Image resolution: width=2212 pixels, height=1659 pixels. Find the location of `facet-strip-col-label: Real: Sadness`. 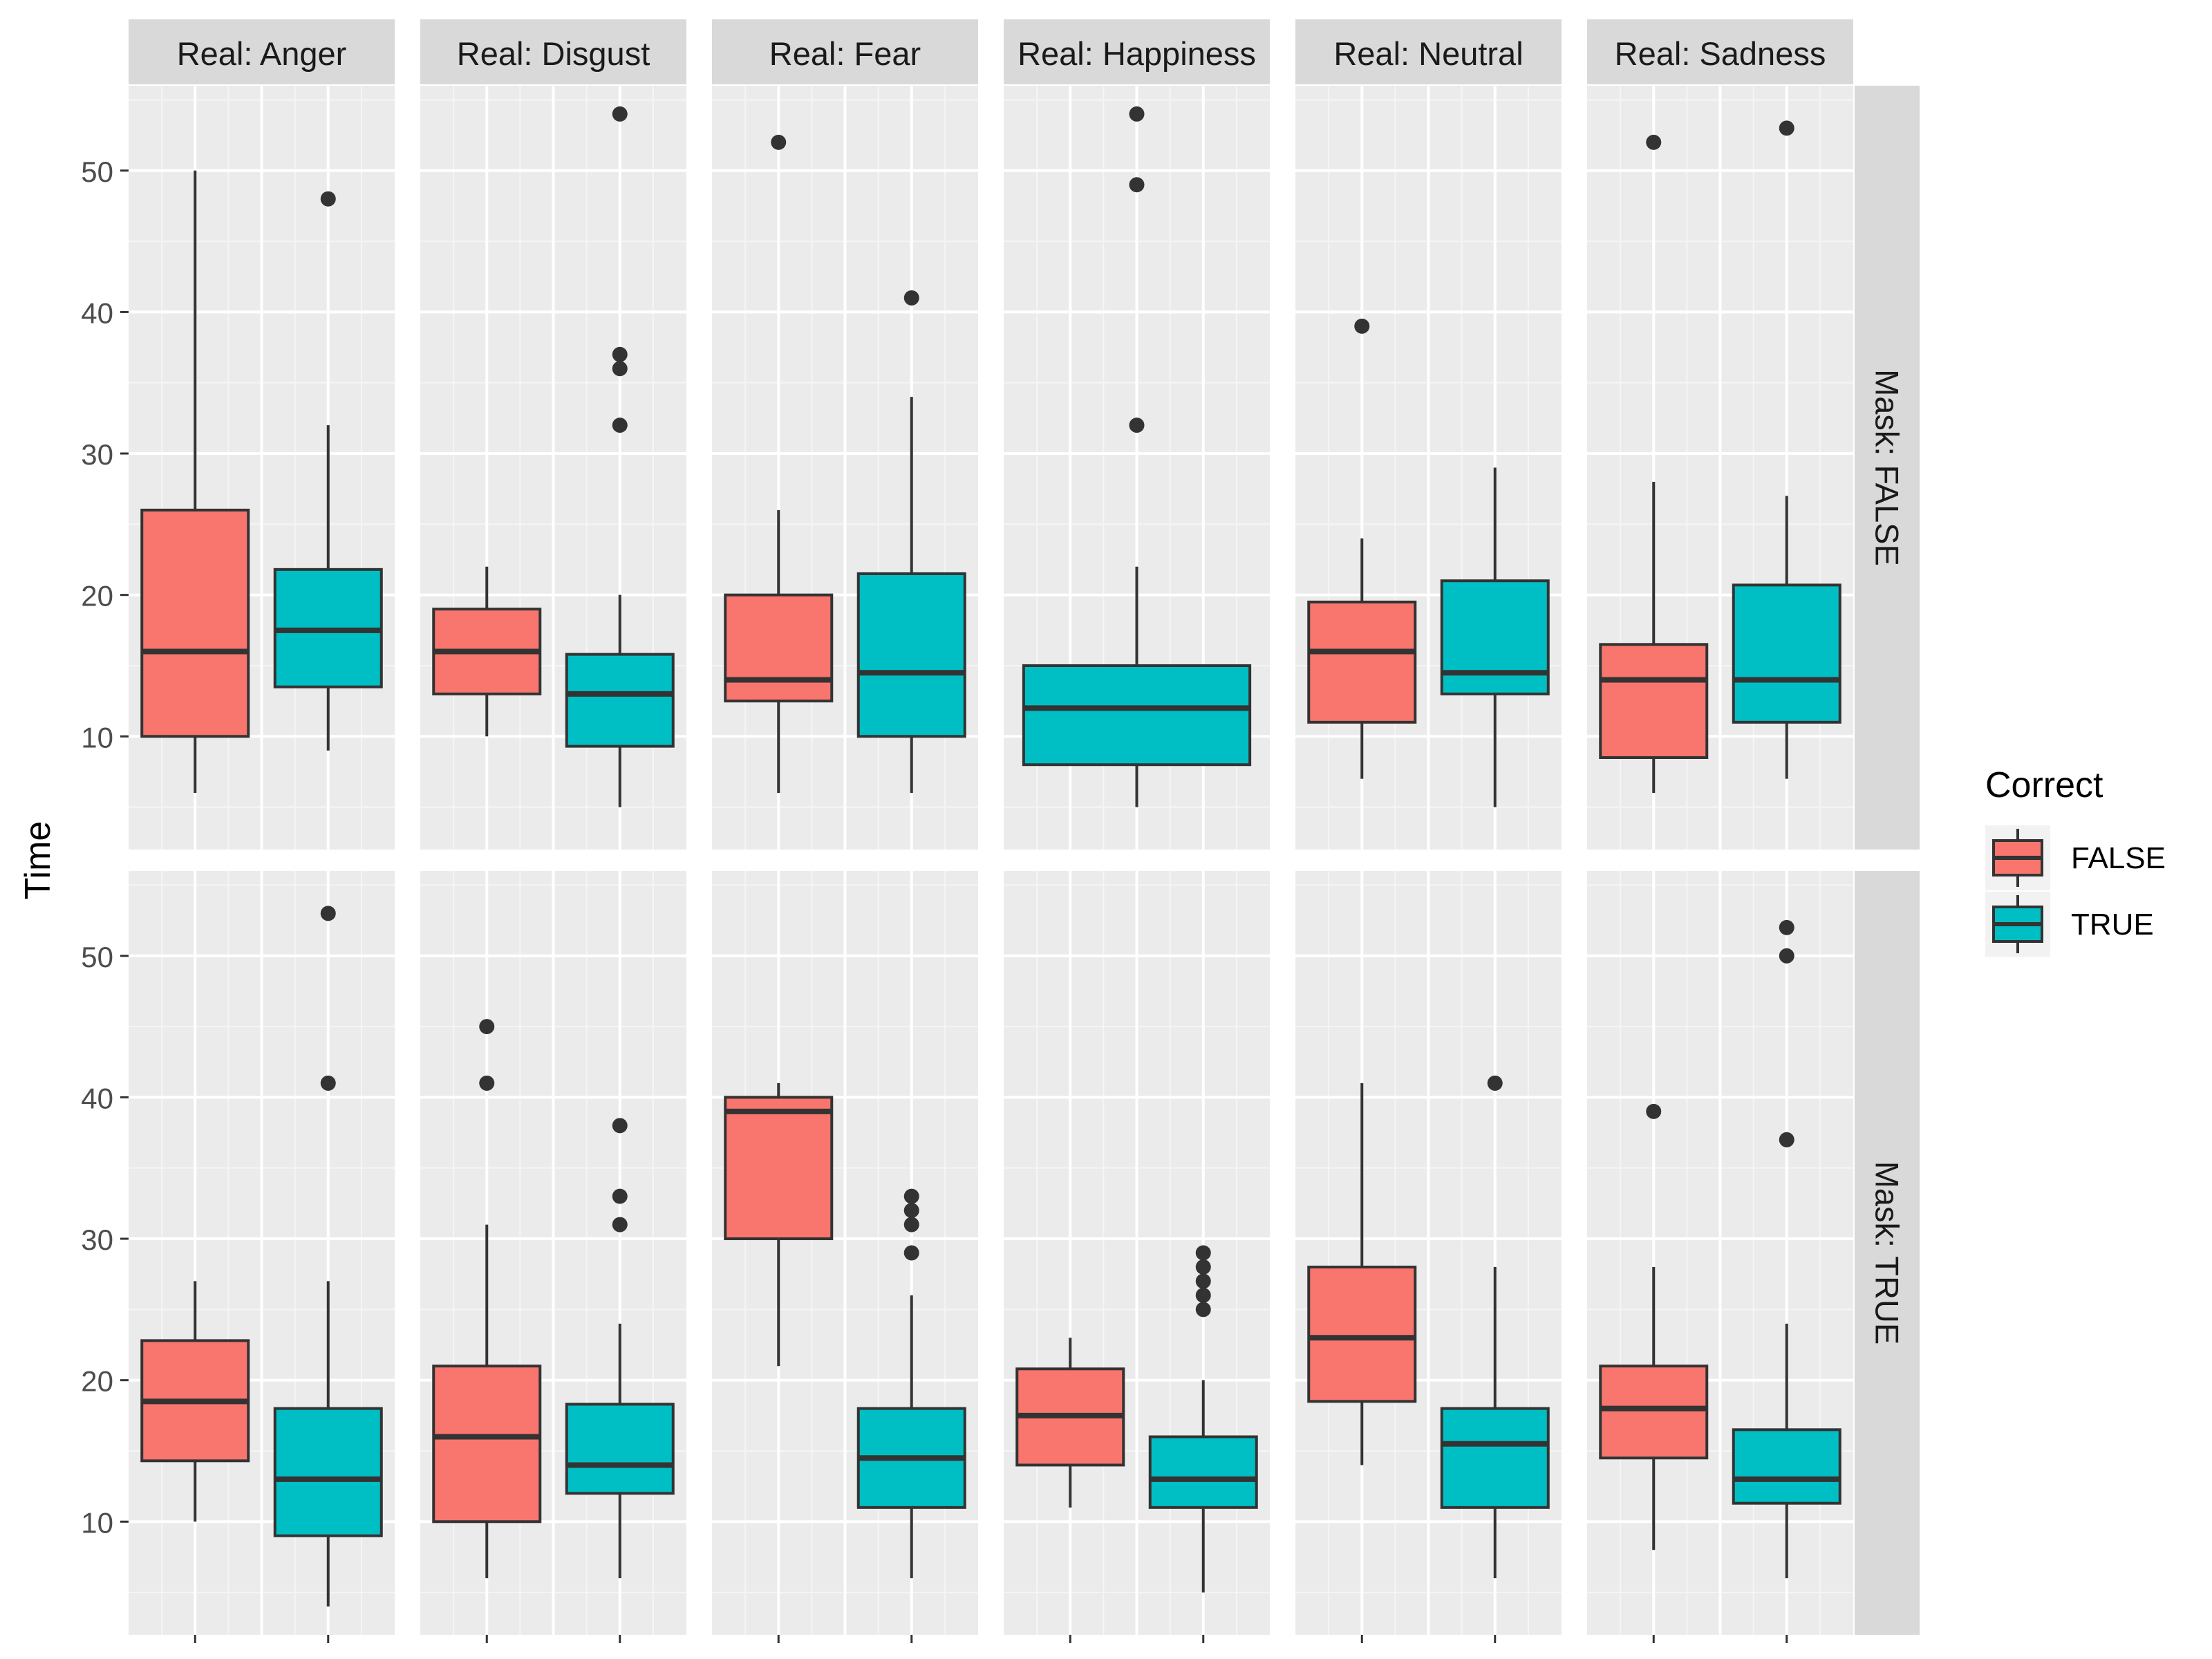

facet-strip-col-label: Real: Sadness is located at coordinates (1721, 54).